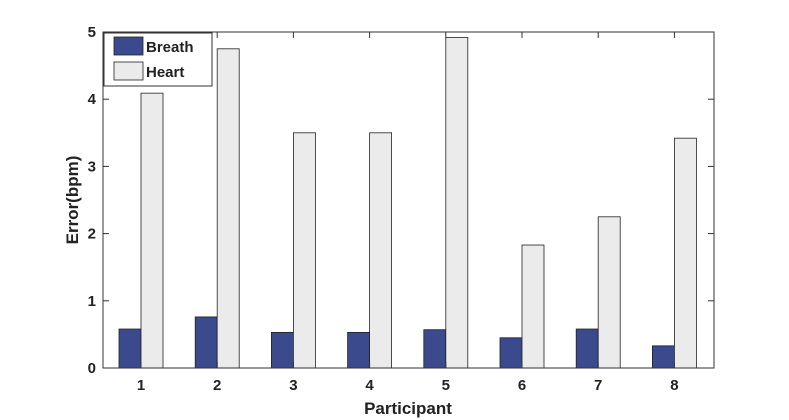 This screenshot has height=420, width=789. What do you see at coordinates (128, 46) in the screenshot?
I see `legend-swatch-breath` at bounding box center [128, 46].